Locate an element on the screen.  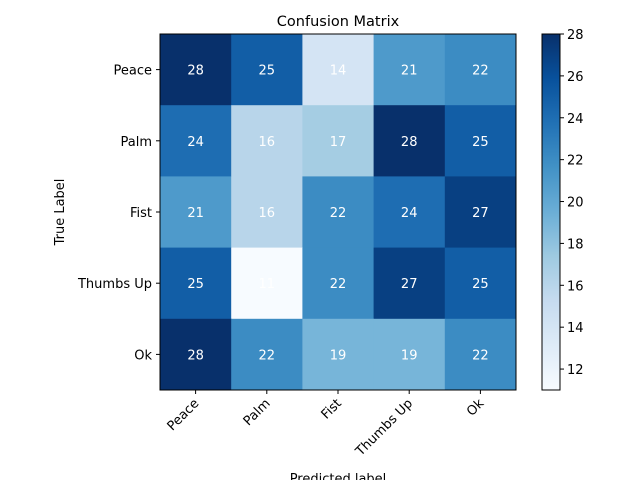
colorbar-ticks: 12 14 16 18 20 22 24 26 28 is located at coordinates (572, 203).